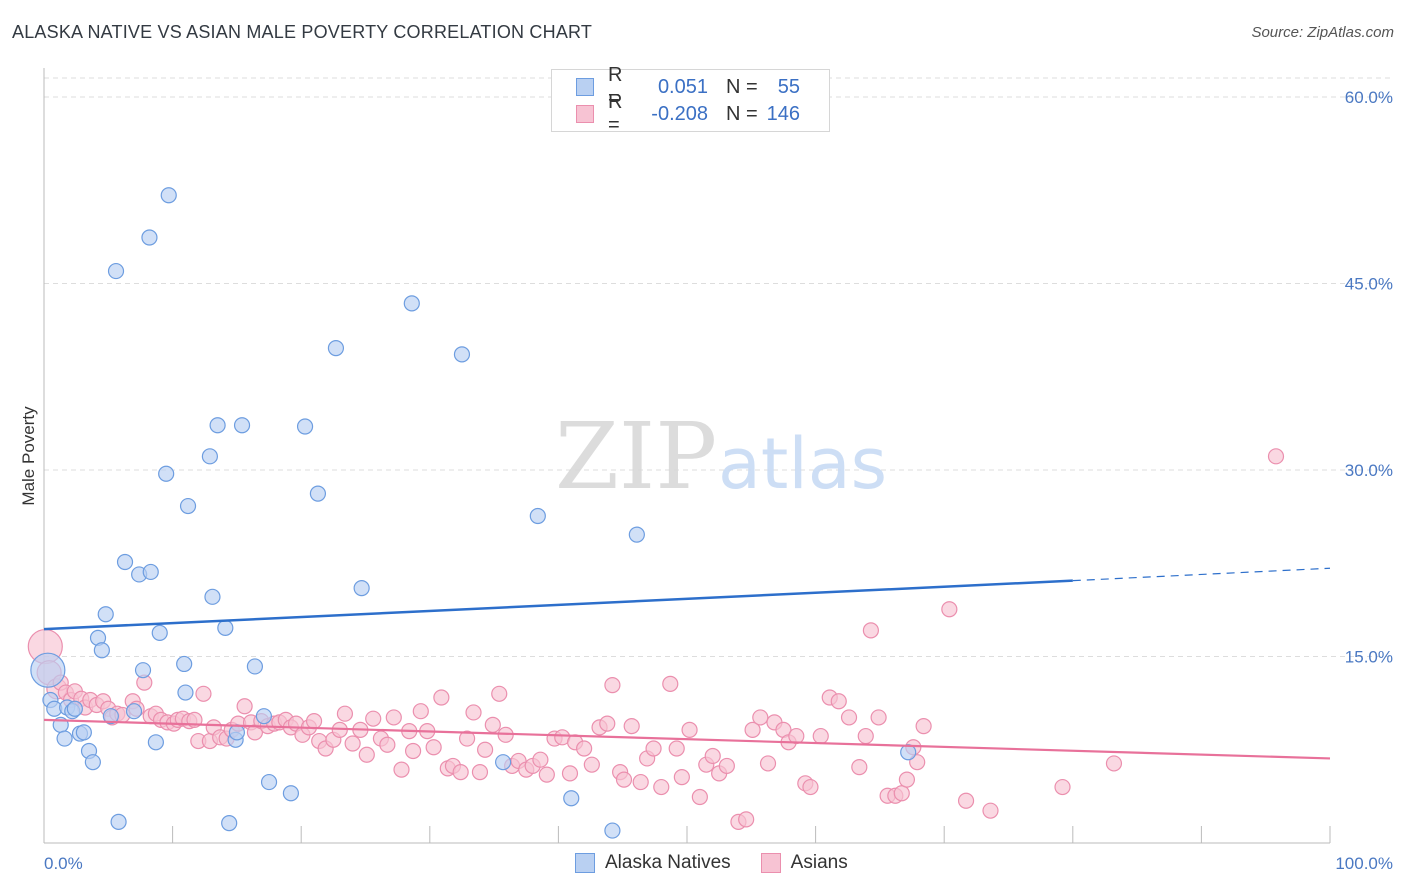 This screenshot has width=1406, height=892. What do you see at coordinates (788, 86) in the screenshot?
I see `n-value: 55` at bounding box center [788, 86].